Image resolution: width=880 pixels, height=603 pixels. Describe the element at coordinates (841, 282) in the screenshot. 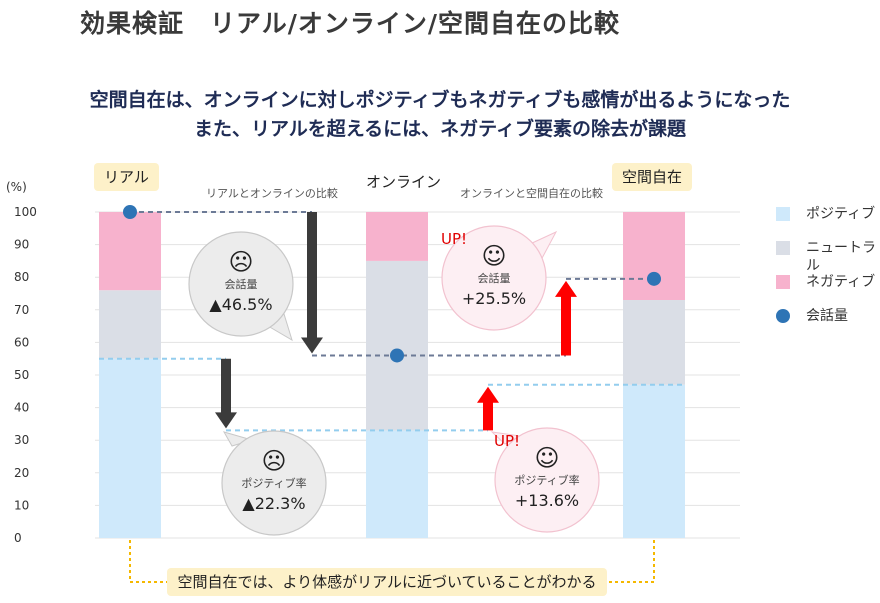

I see `legend-label: ネガティブ` at that location.